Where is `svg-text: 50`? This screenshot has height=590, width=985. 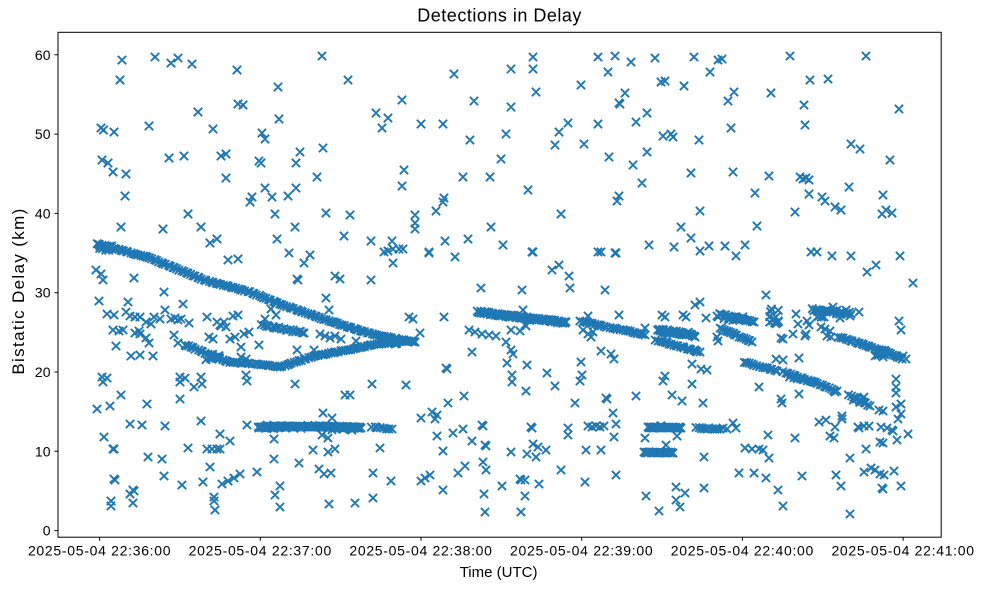 svg-text: 50 is located at coordinates (43, 134).